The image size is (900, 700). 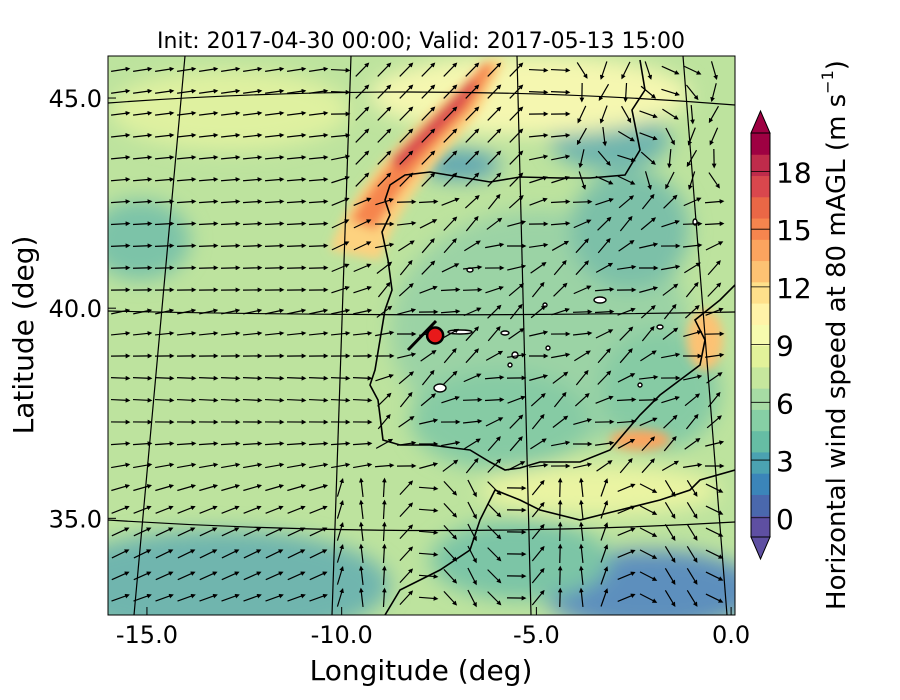 What do you see at coordinates (75, 99) in the screenshot?
I see `y-tick-label: 45.0` at bounding box center [75, 99].